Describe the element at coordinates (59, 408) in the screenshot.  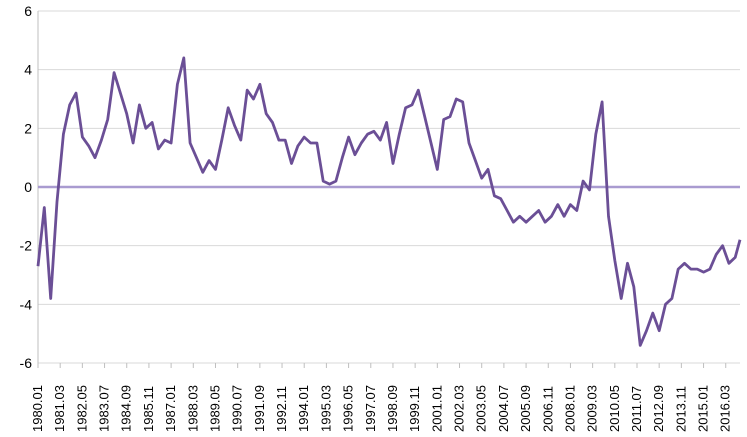
I see `x-tick-label: 1981.03` at that location.